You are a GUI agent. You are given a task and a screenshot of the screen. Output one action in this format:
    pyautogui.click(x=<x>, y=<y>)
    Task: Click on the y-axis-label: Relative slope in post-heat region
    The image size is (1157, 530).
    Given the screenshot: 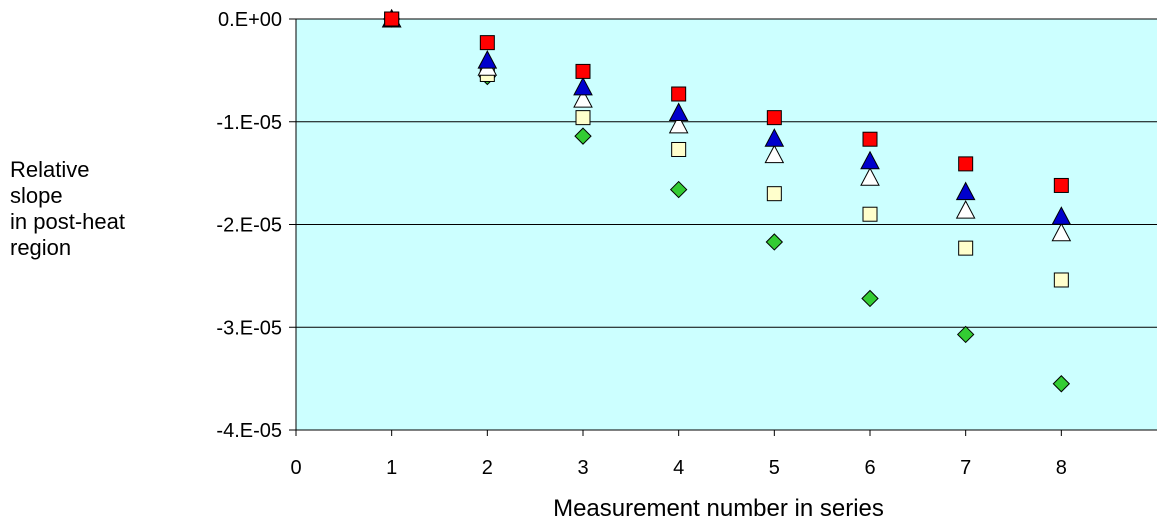 What is the action you would take?
    pyautogui.click(x=67, y=209)
    